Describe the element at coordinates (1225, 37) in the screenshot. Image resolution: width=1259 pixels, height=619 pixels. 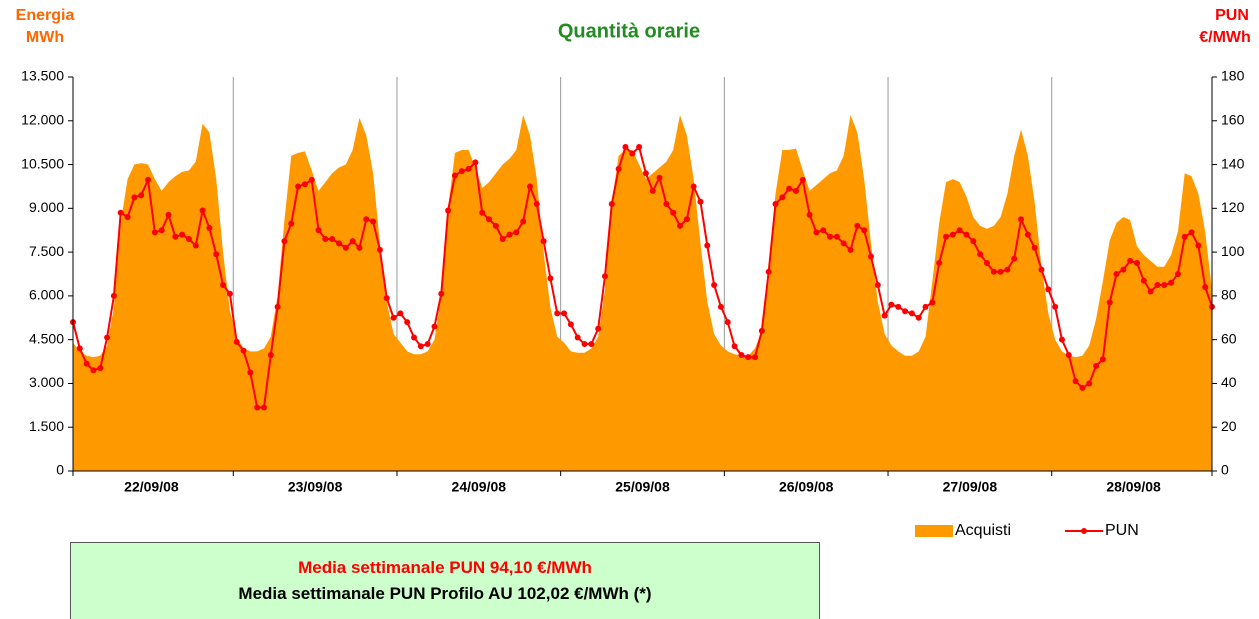
I see `y2-axis-label: €/MWh` at that location.